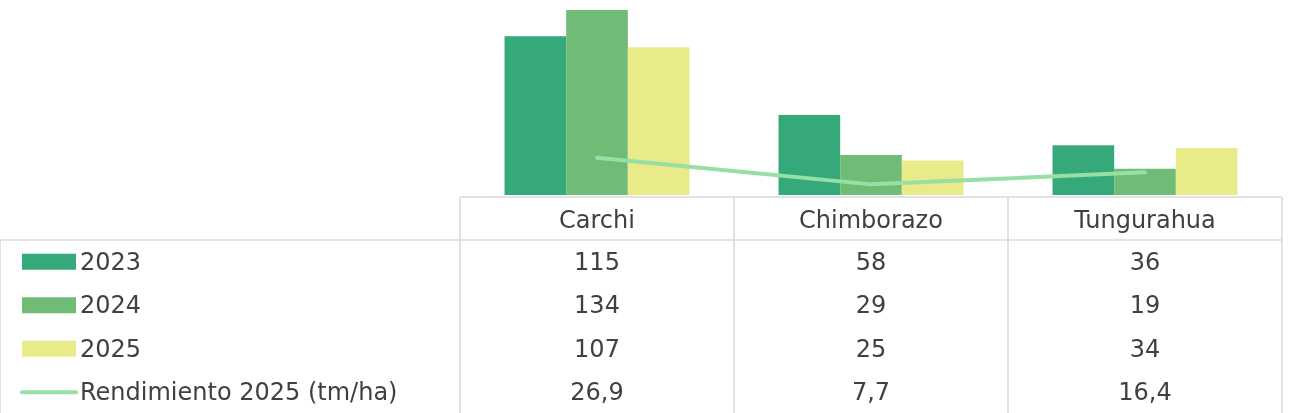 The image size is (1294, 413). Describe the element at coordinates (1145, 348) in the screenshot. I see `data-label: 34` at that location.